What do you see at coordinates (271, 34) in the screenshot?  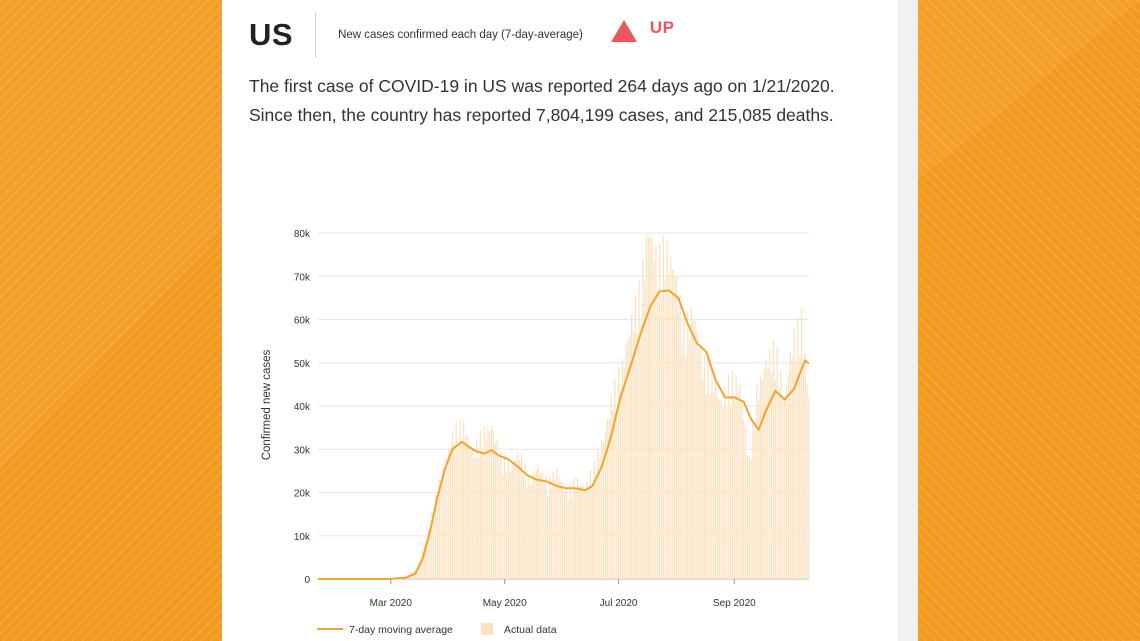 I see `country-name: US` at bounding box center [271, 34].